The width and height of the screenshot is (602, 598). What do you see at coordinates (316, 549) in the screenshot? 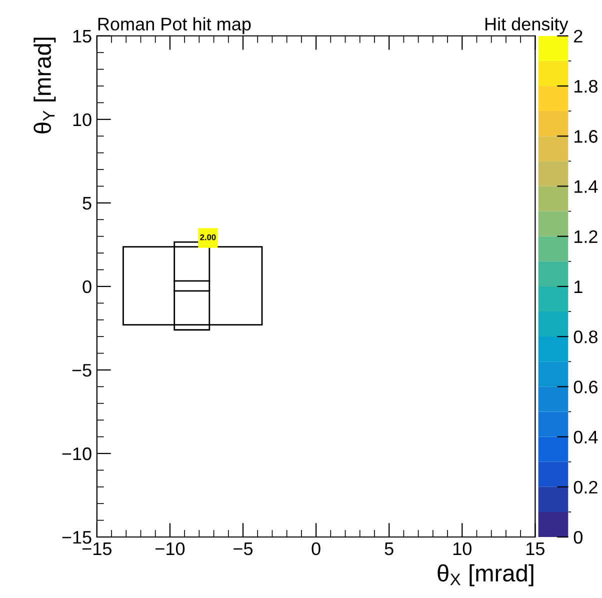
I see `x-tick-label: 0` at bounding box center [316, 549].